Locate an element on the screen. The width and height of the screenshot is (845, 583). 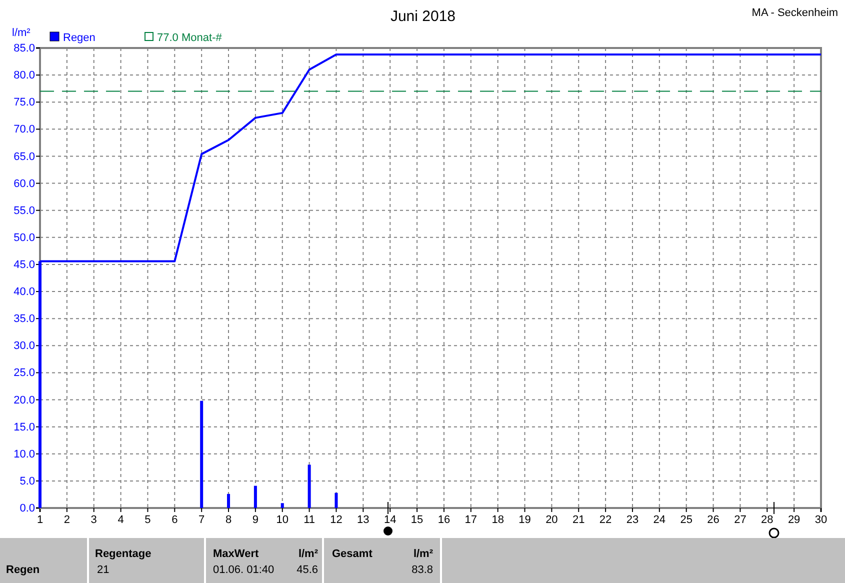
x-tick-label: 9 is located at coordinates (255, 520).